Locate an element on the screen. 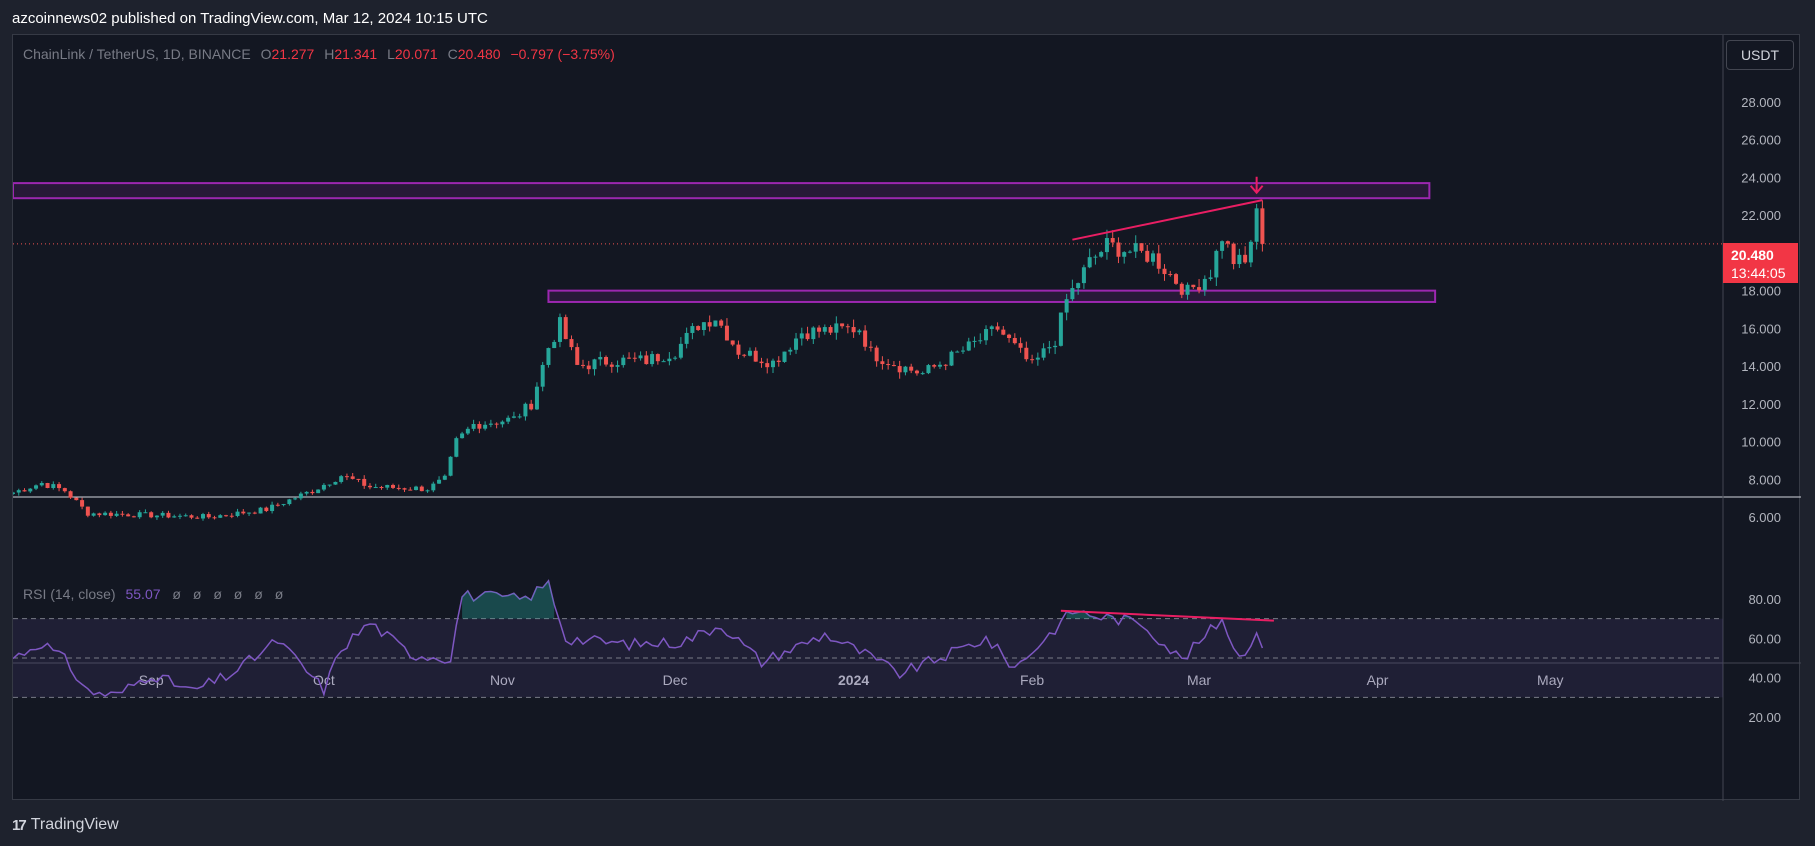  price-tick-label: 6.000 is located at coordinates (1764, 517).